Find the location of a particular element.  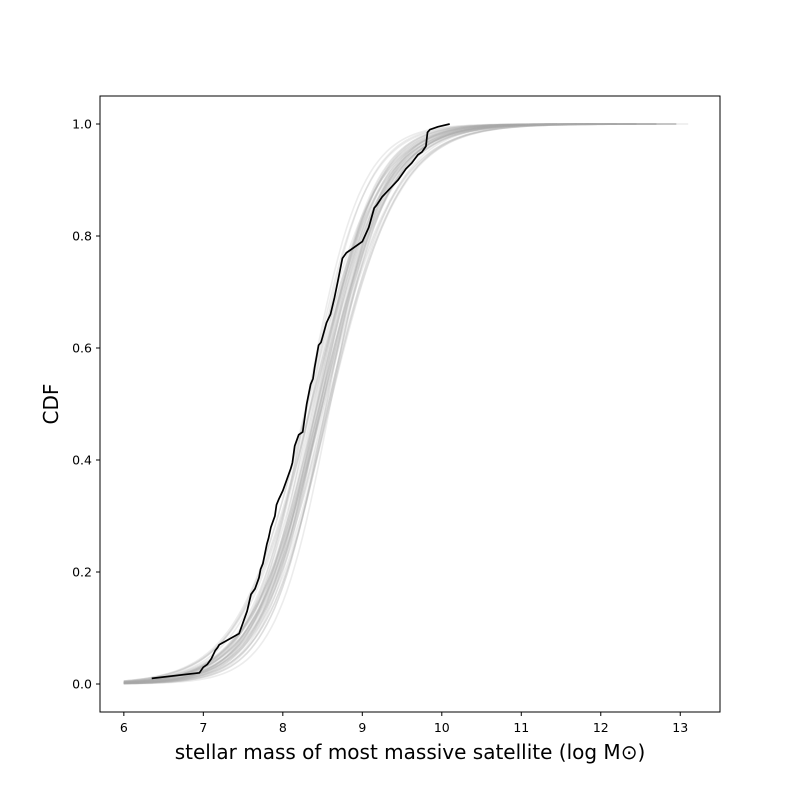

x-tick-label: 13 is located at coordinates (680, 727).